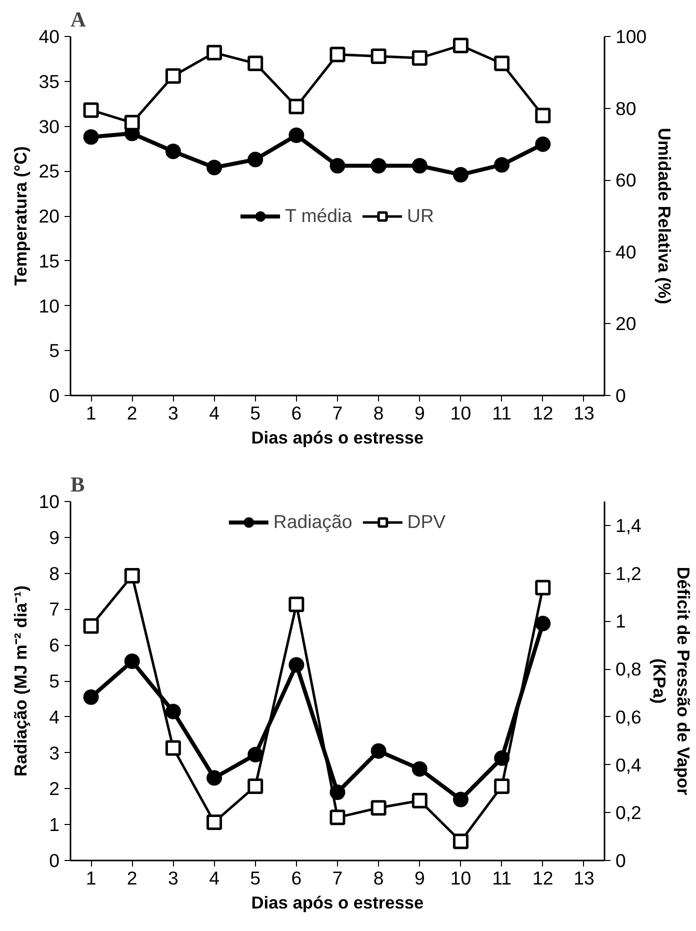  Describe the element at coordinates (426, 522) in the screenshot. I see `legend-label: DPV` at that location.